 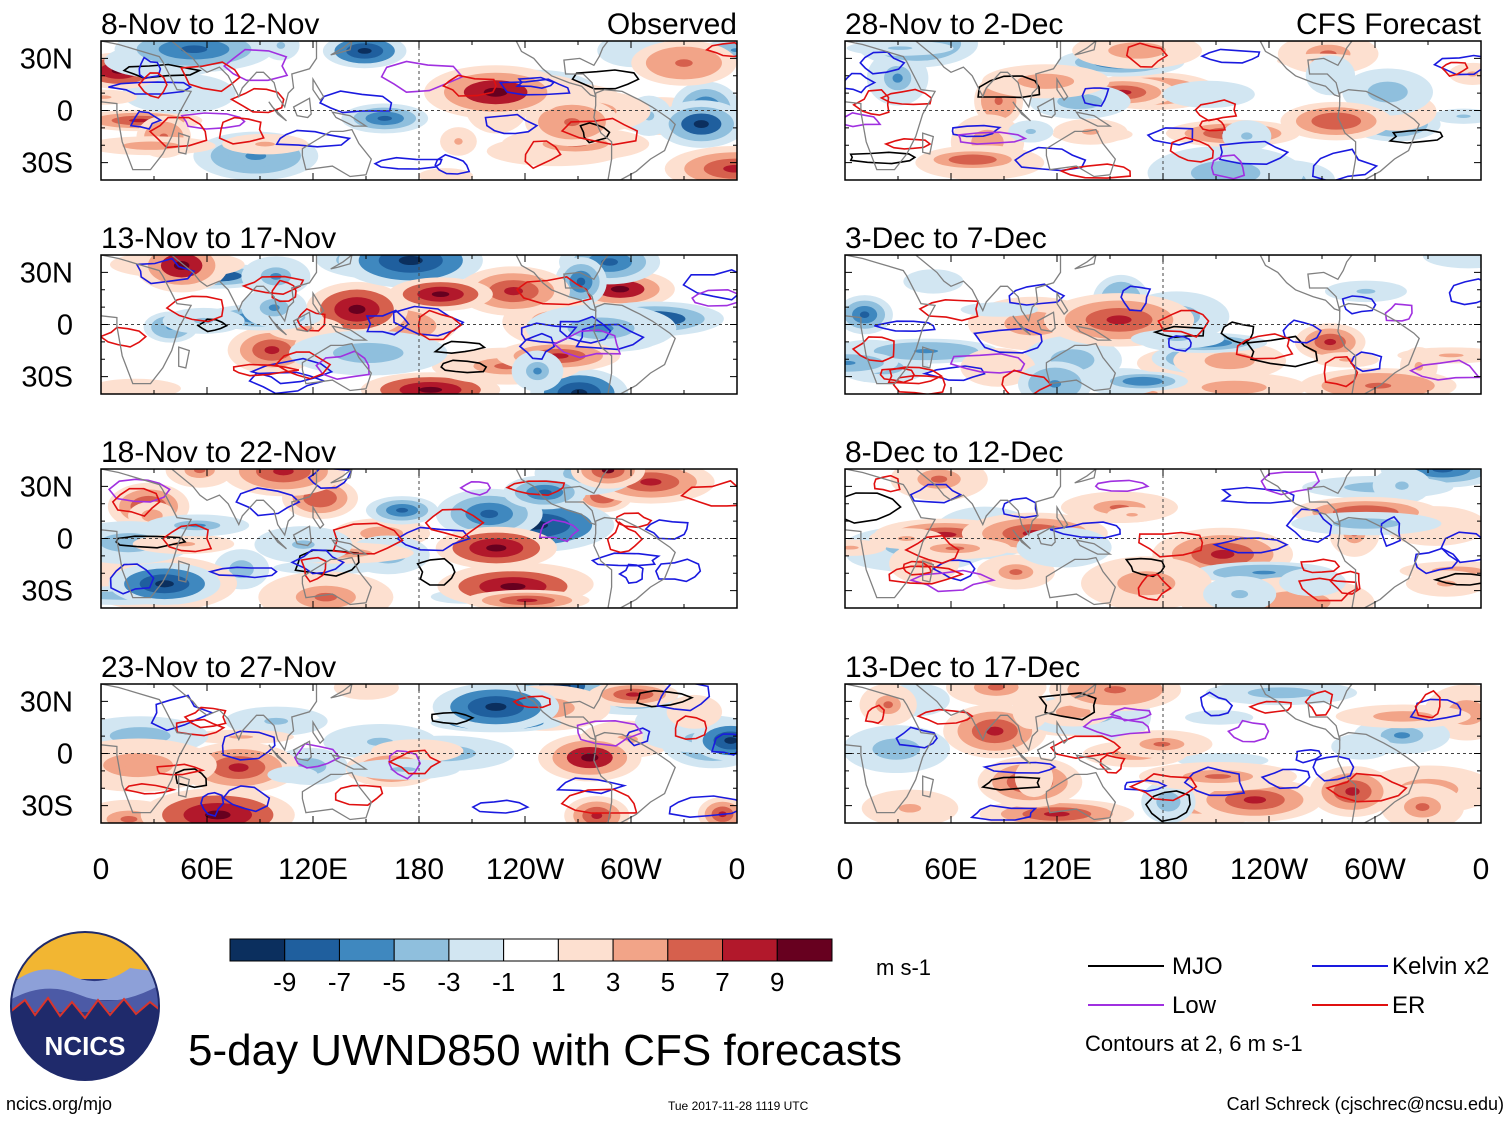 I want to click on map-panel: 8-Dec to 12-Dec, so click(x=1163, y=522).